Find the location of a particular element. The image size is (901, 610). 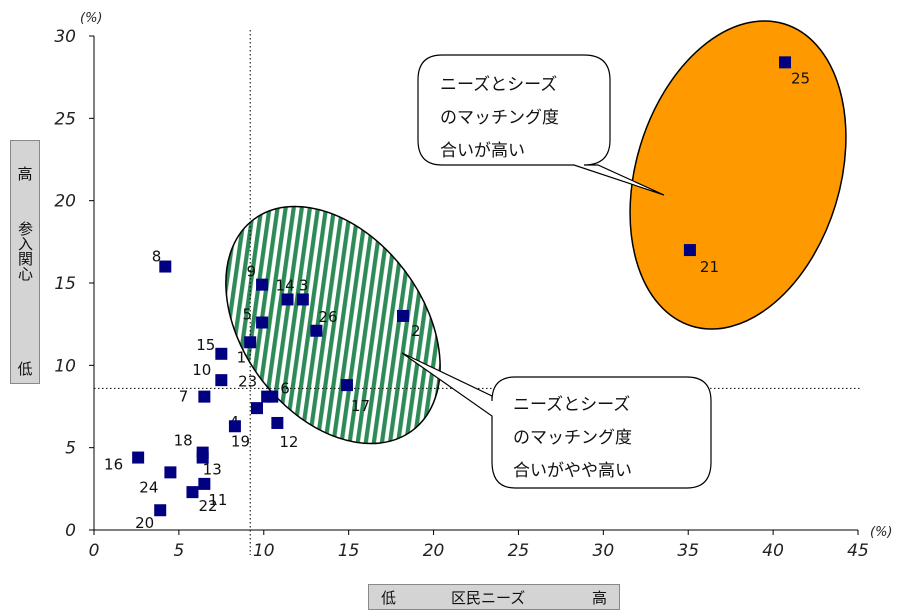

data-point-label-25: 25 is located at coordinates (800, 78).